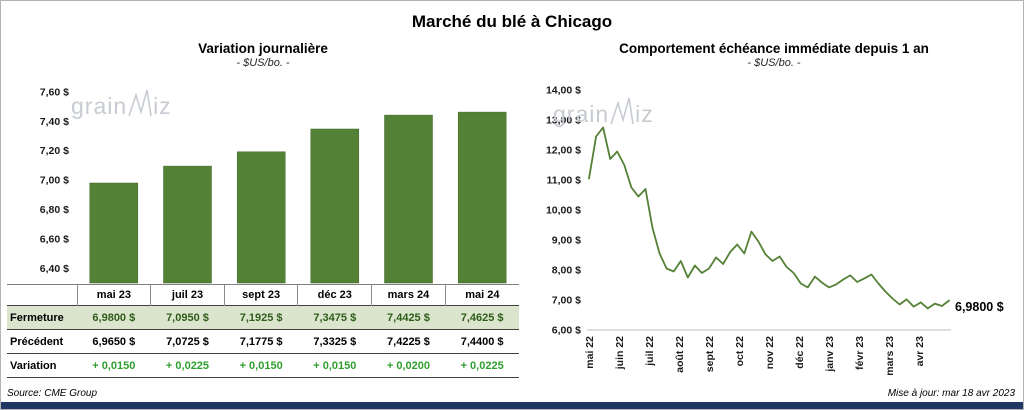  I want to click on svg-text: 14,00 $, so click(563, 91).